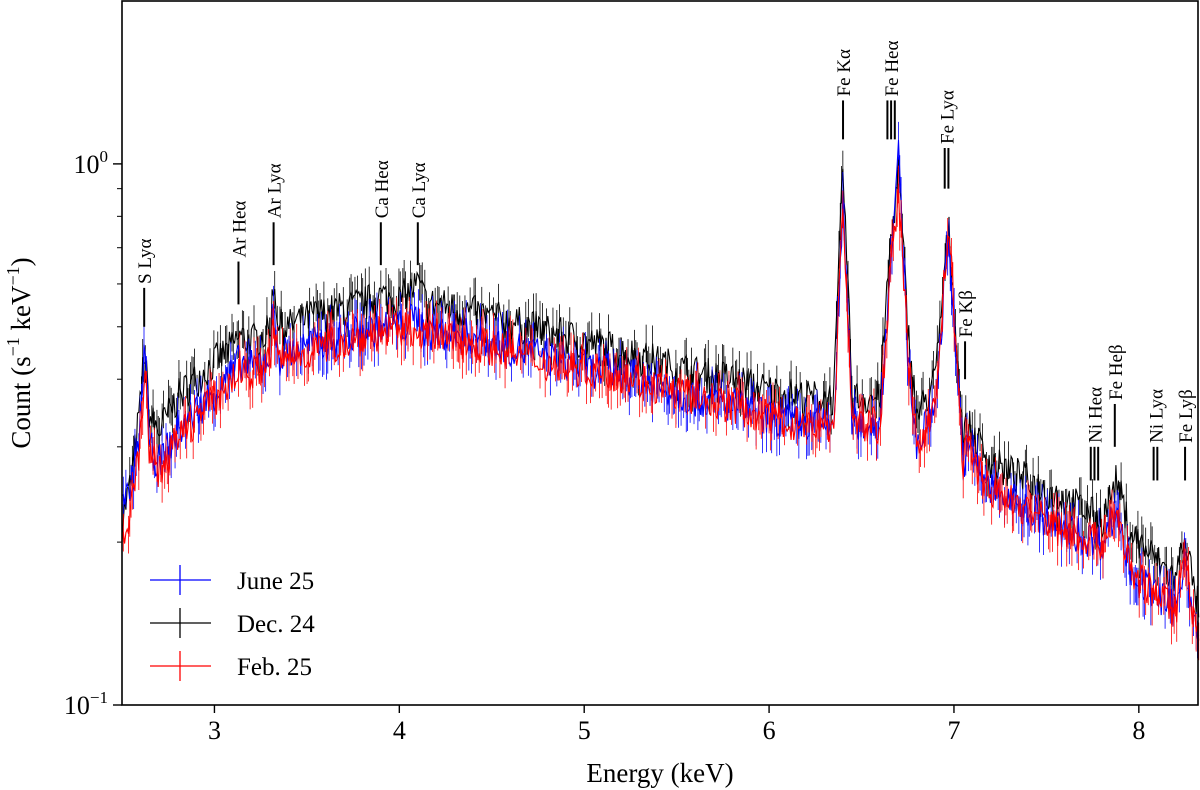  What do you see at coordinates (274, 667) in the screenshot?
I see `legend-label: Feb. 25` at bounding box center [274, 667].